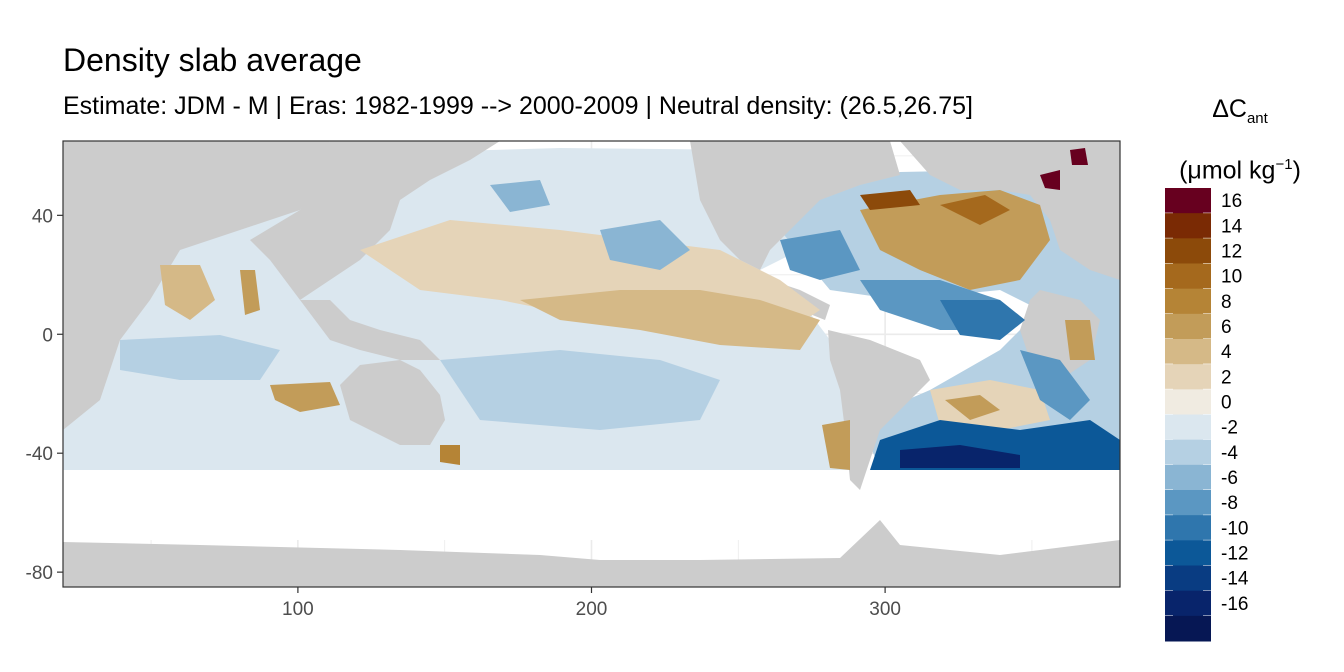 The image size is (1344, 672). Describe the element at coordinates (1226, 377) in the screenshot. I see `legend-label: 2` at that location.